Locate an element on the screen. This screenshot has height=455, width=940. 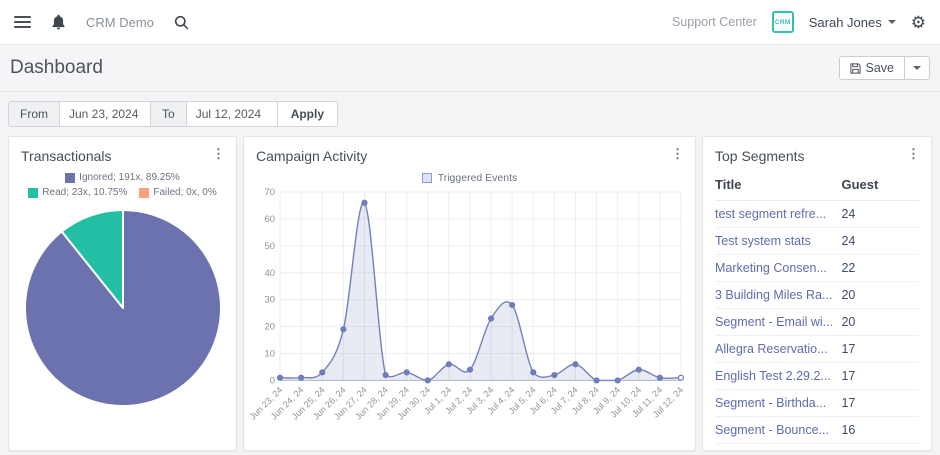
campaign-title: Campaign Activity is located at coordinates (312, 156).